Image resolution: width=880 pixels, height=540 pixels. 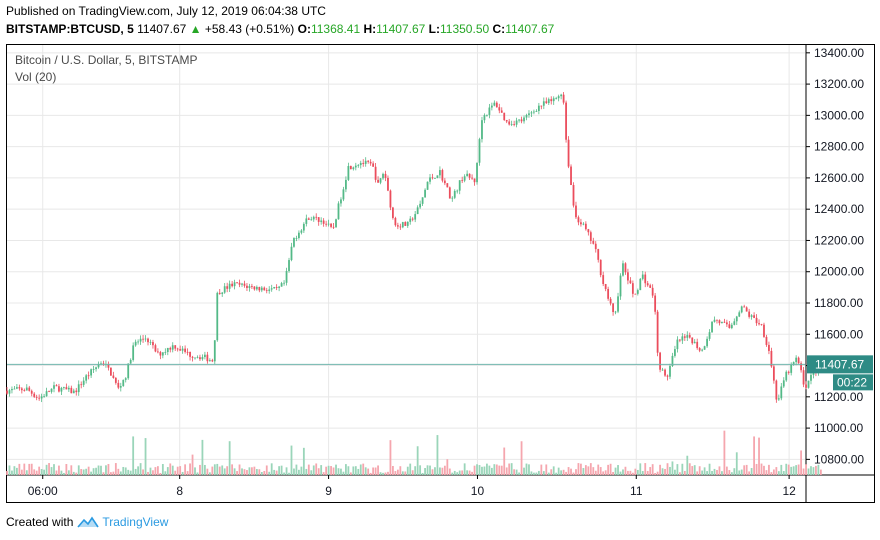 I want to click on x-tick-label: 06:00, so click(x=43, y=491).